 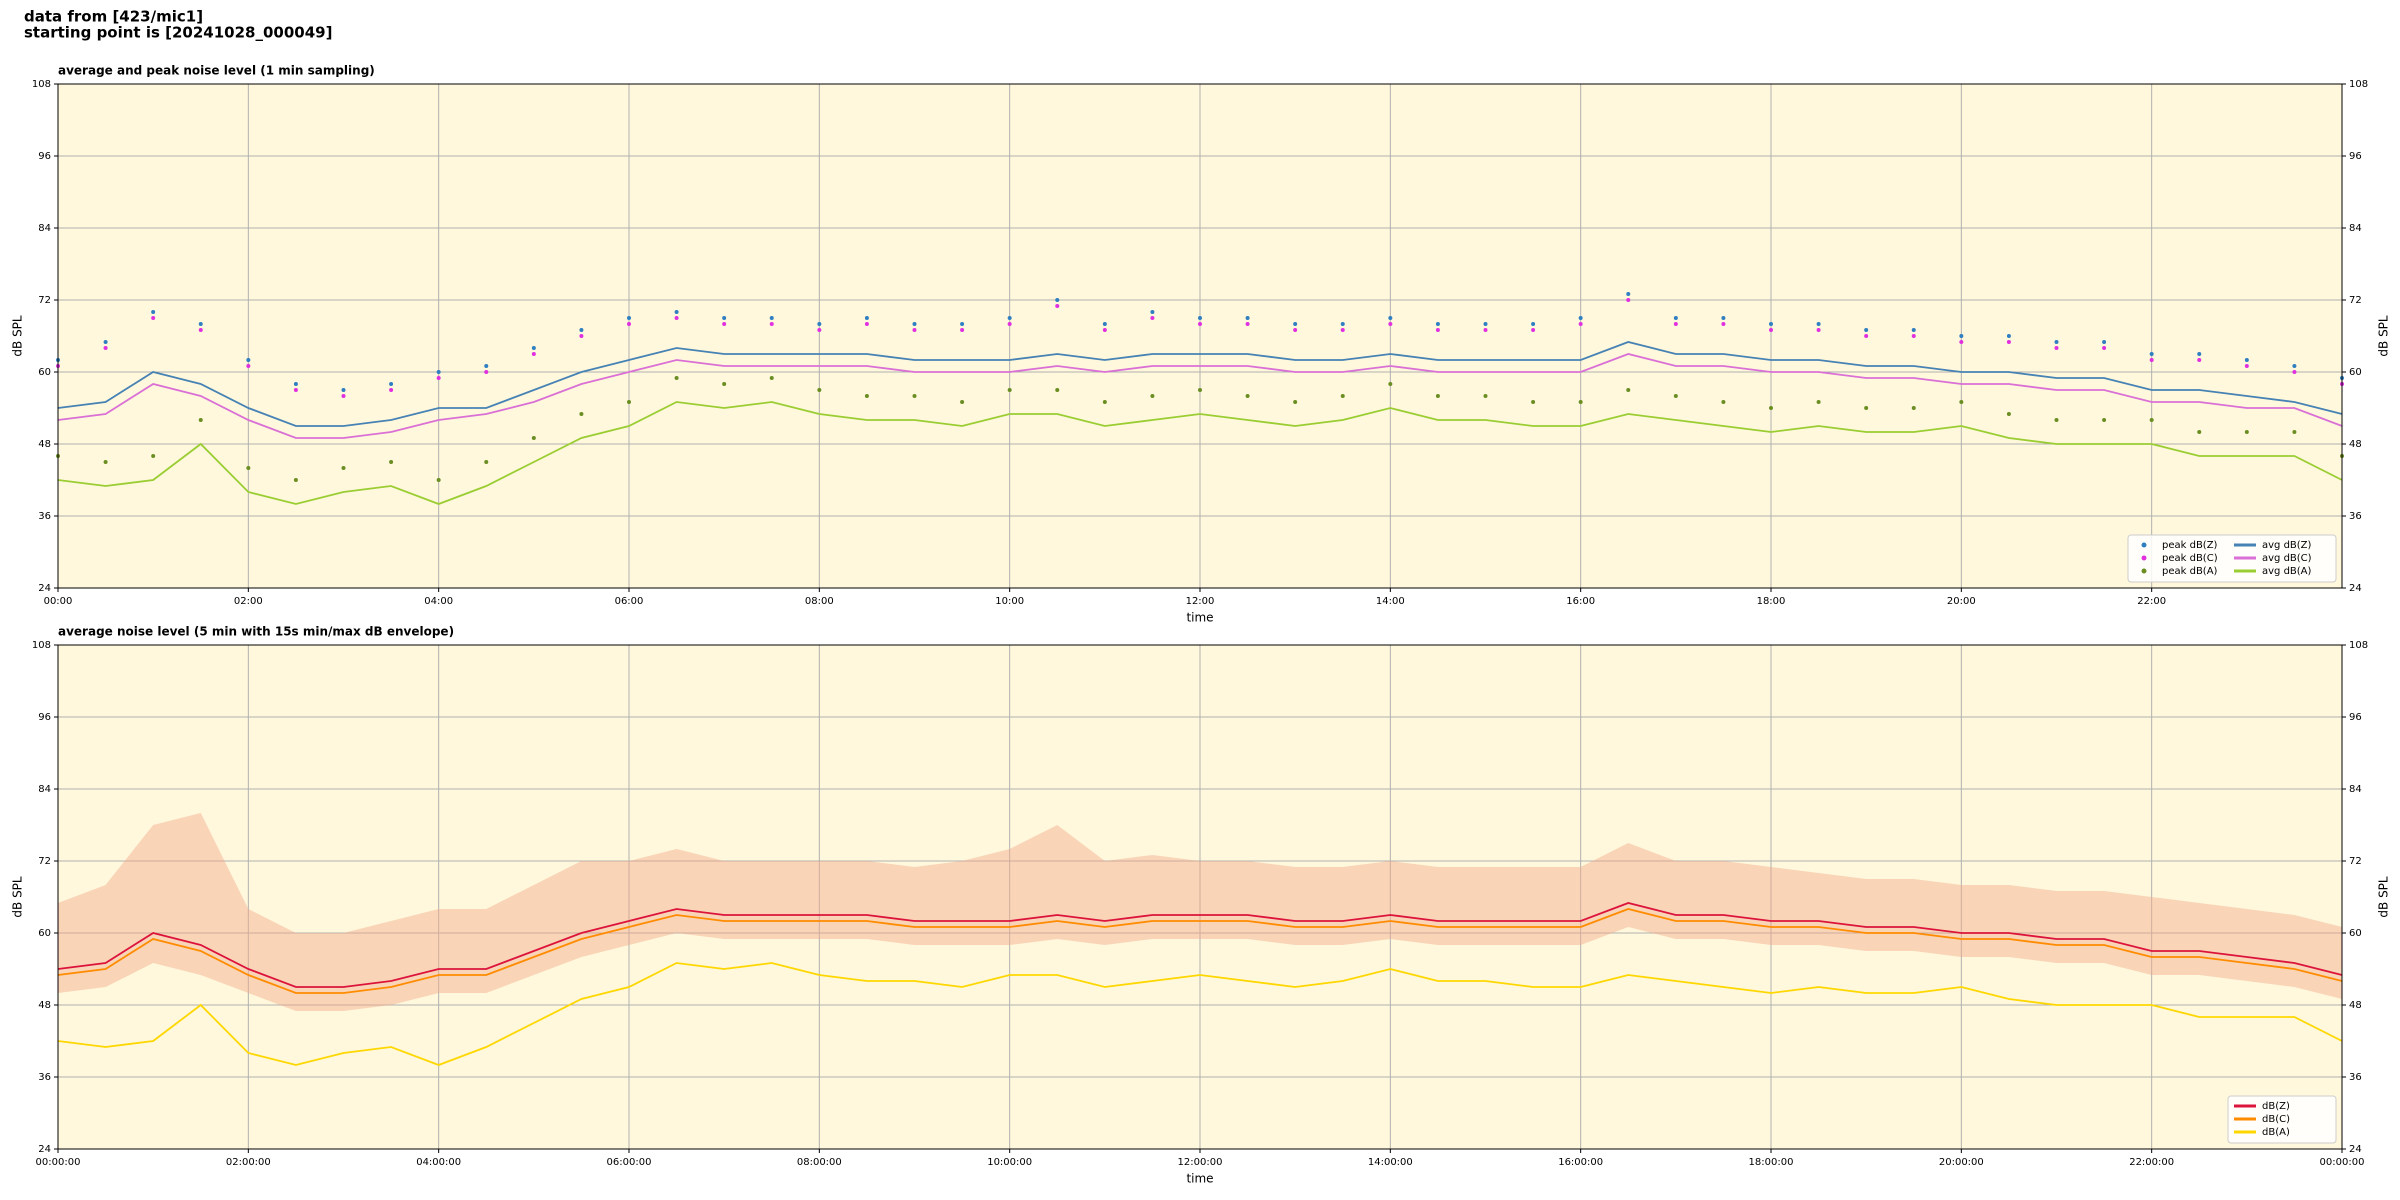 I want to click on x-tick-label: 16:00, so click(x=1580, y=601).